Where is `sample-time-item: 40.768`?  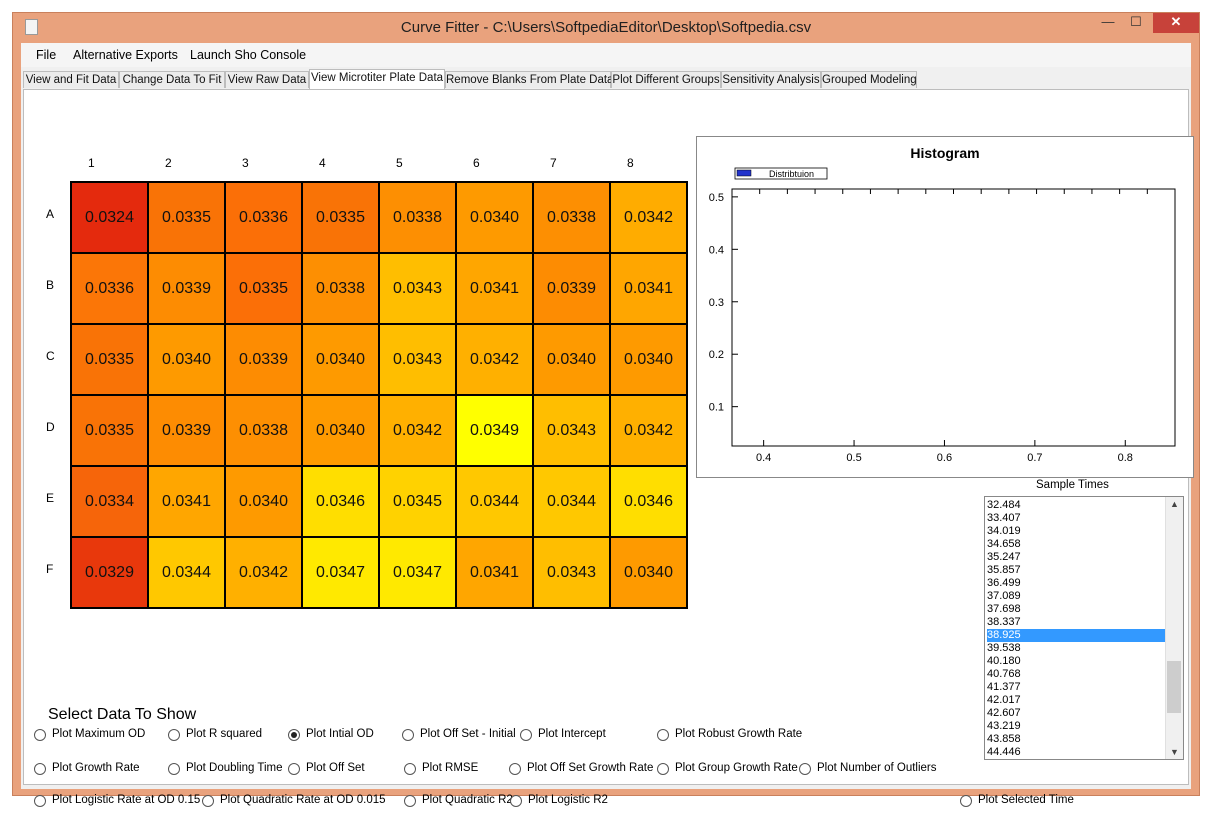
sample-time-item: 40.768 is located at coordinates (1004, 674).